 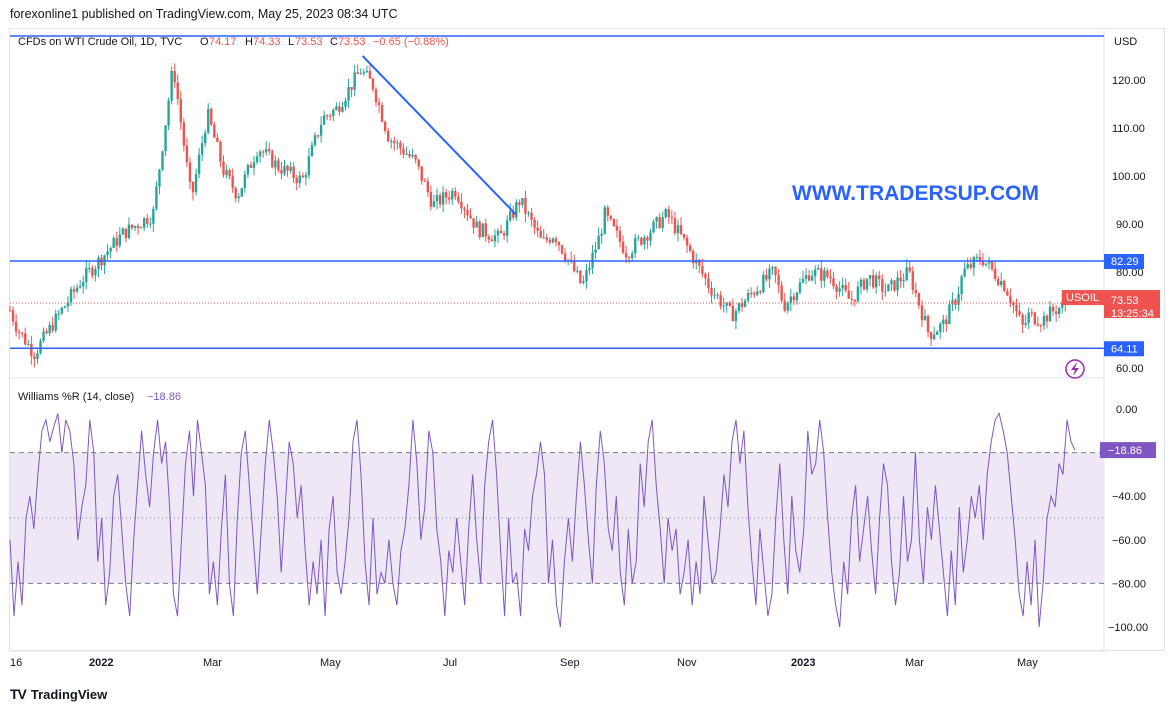 What do you see at coordinates (439, 135) in the screenshot?
I see `trendline` at bounding box center [439, 135].